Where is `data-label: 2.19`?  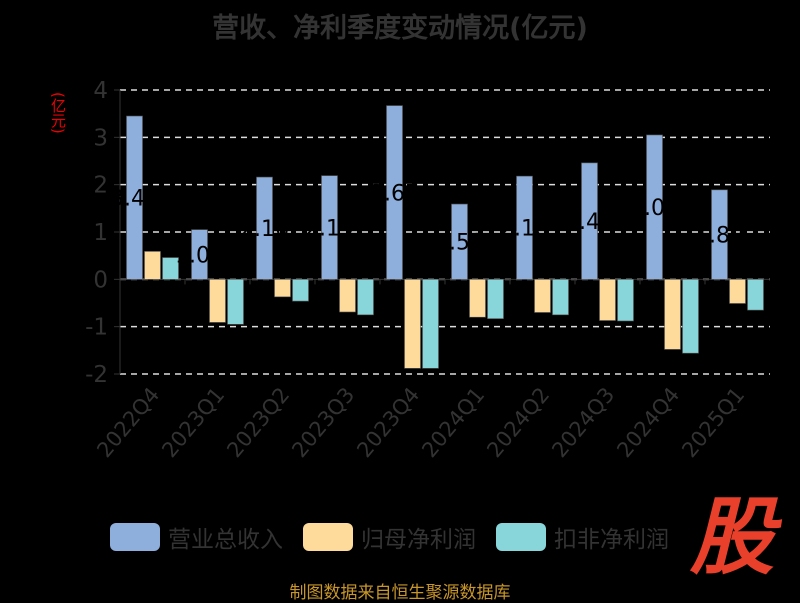 data-label: 2.19 is located at coordinates (329, 229).